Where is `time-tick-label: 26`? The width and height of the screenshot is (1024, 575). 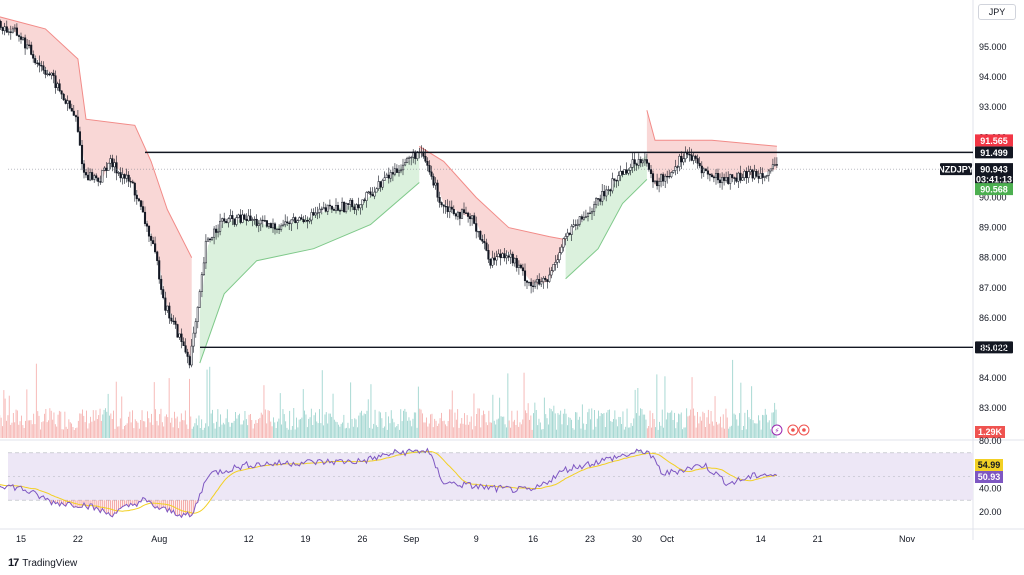
time-tick-label: 26 is located at coordinates (362, 539).